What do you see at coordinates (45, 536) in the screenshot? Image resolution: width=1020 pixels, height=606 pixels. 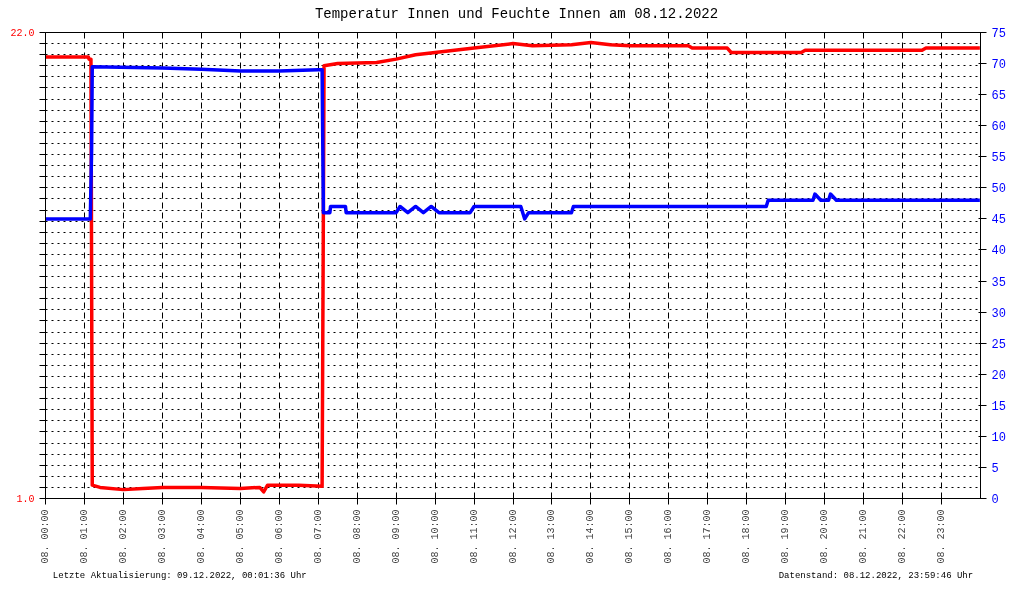 I see `x-tick-label: 08. 00:00` at bounding box center [45, 536].